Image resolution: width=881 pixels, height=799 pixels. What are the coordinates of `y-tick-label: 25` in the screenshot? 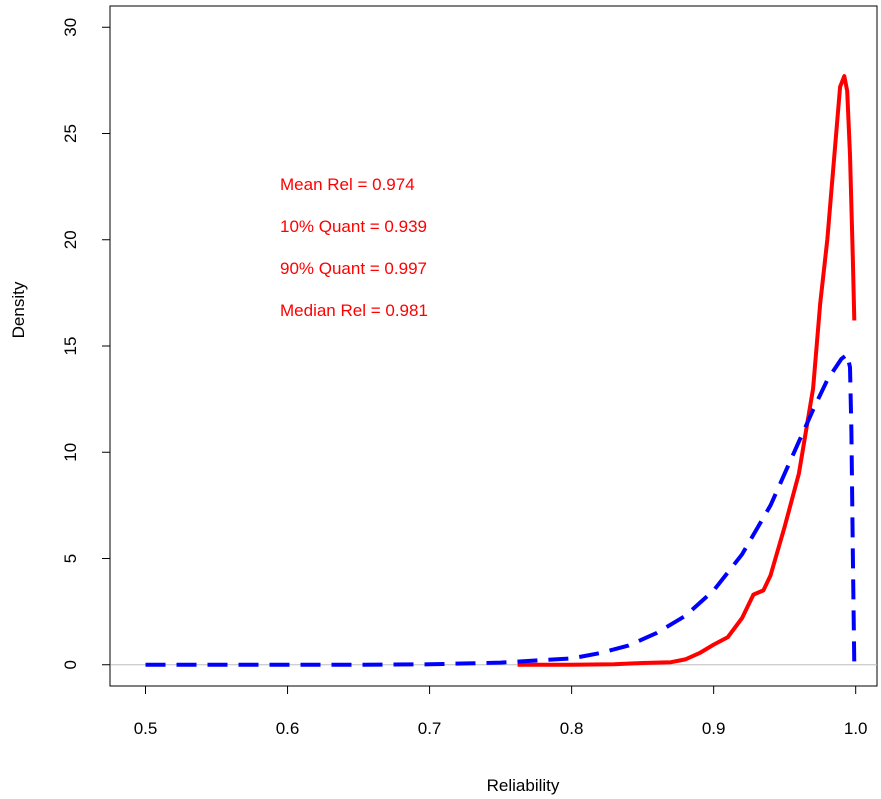 It's located at (70, 133).